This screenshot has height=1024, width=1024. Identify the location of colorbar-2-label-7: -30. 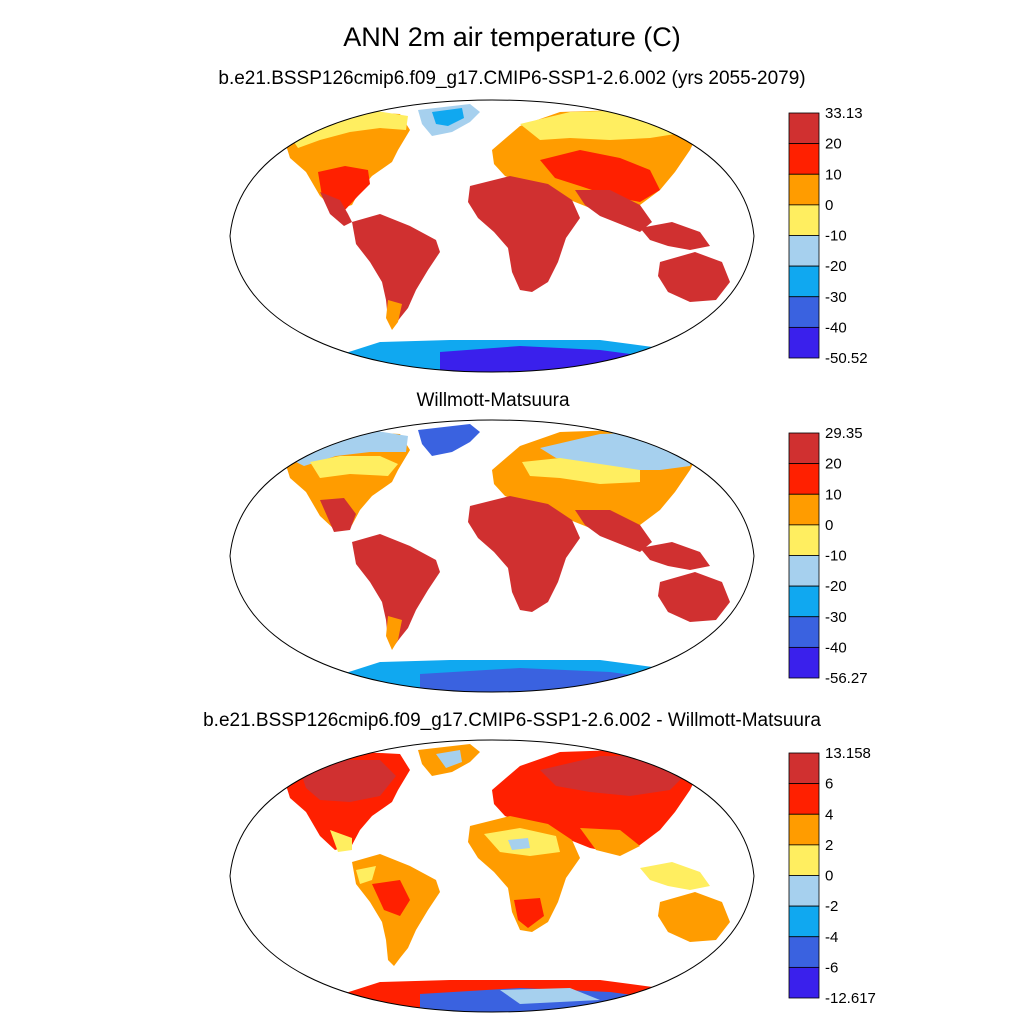
(836, 617).